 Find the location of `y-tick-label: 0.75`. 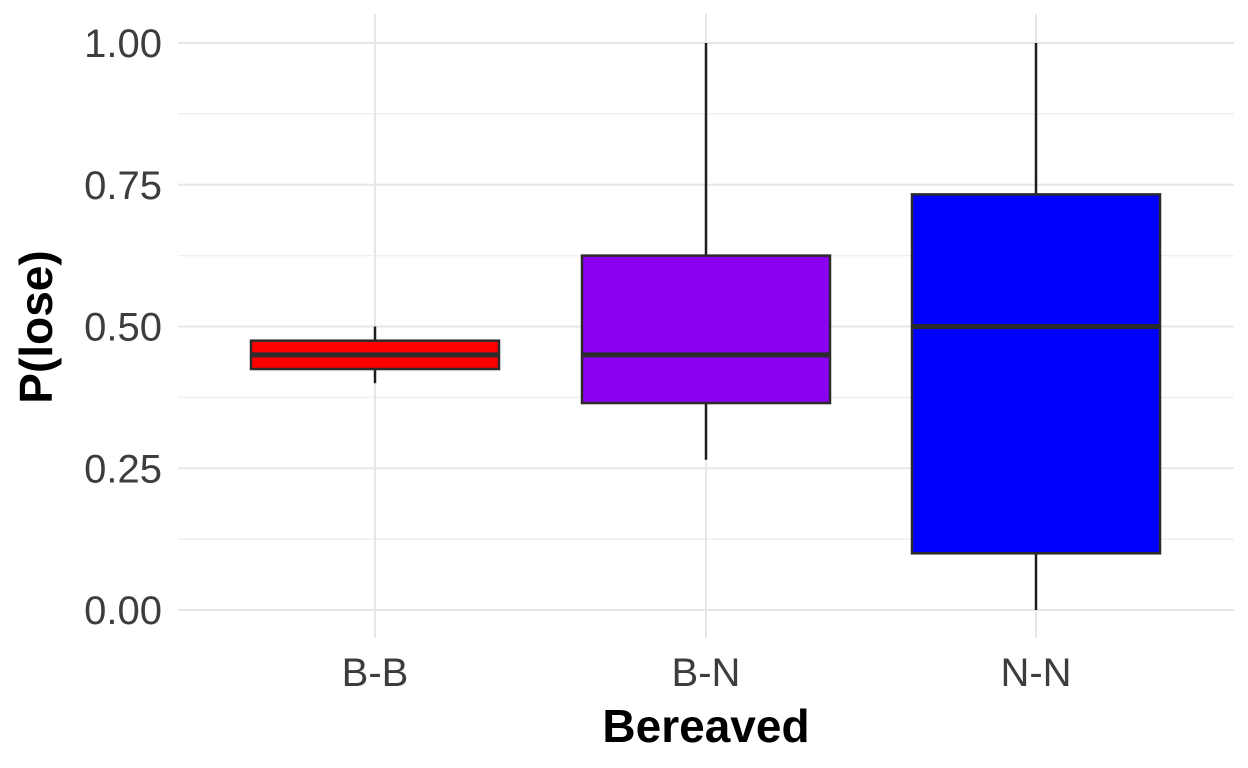

y-tick-label: 0.75 is located at coordinates (123, 186).